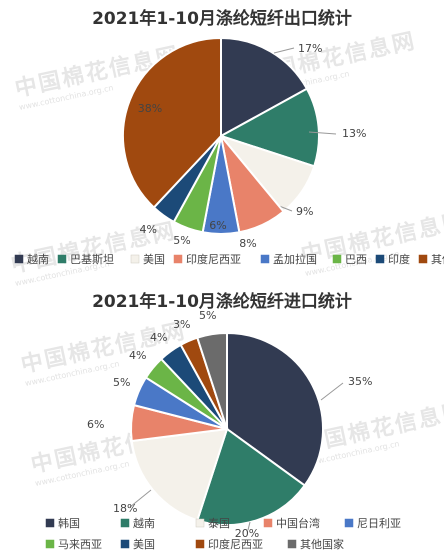 This screenshot has width=444, height=558. I want to click on slice-value-label: 20%, so click(247, 533).